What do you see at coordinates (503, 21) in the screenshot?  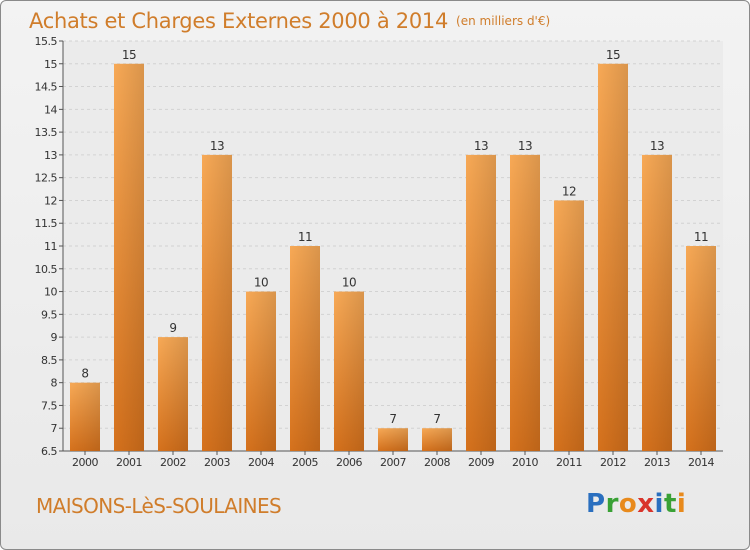 I see `chart-subtitle: (en milliers d'€)` at bounding box center [503, 21].